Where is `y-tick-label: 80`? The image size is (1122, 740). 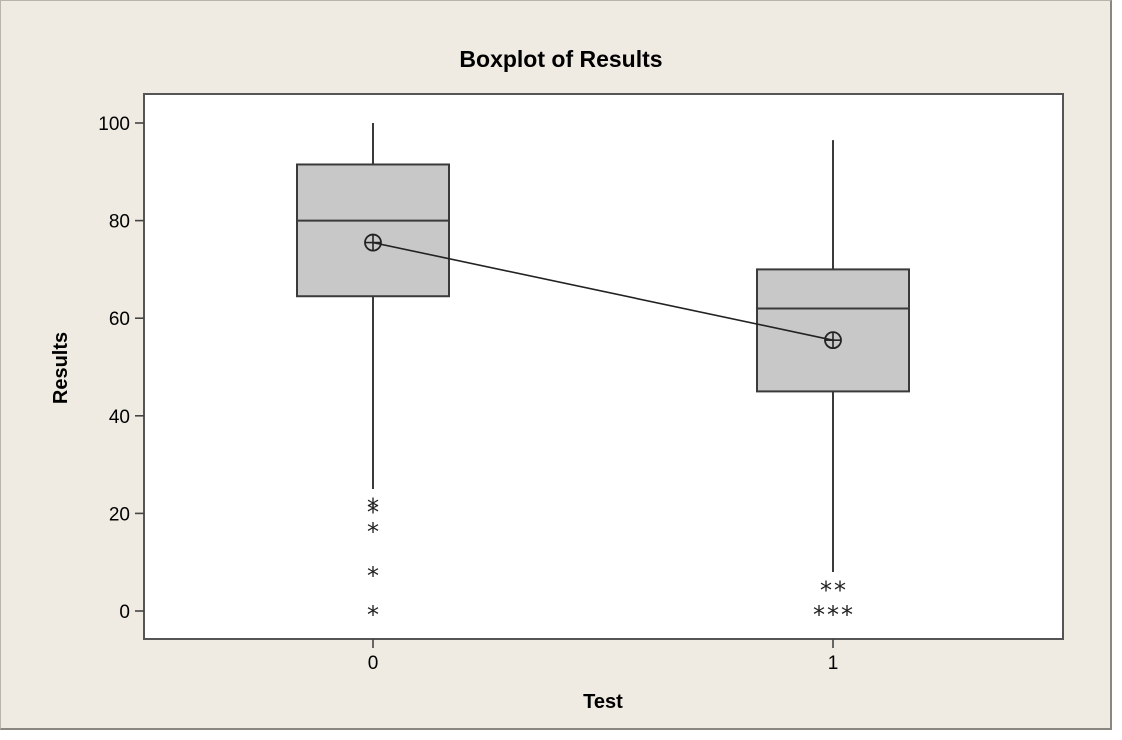
y-tick-label: 80 is located at coordinates (119, 222).